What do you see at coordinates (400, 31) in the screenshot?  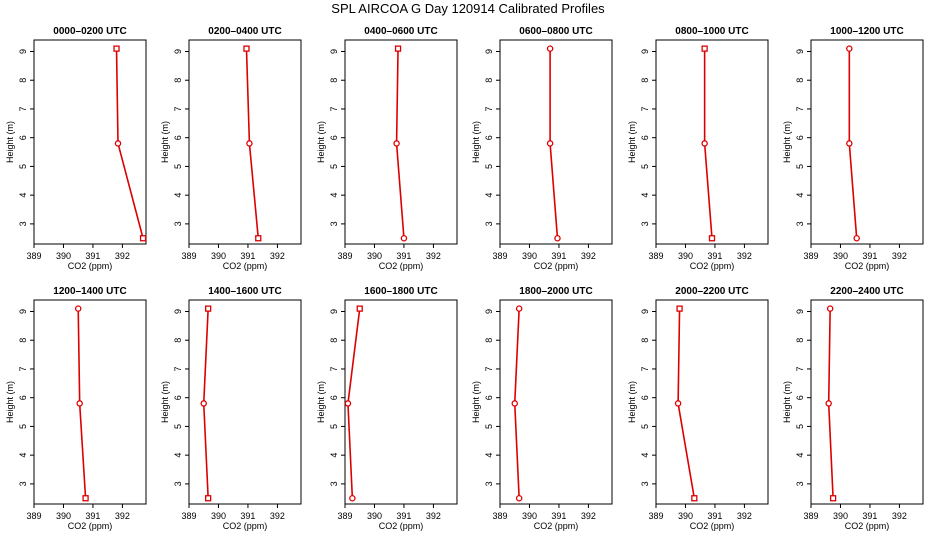 I see `panel-title: 0400–0600 UTC` at bounding box center [400, 31].